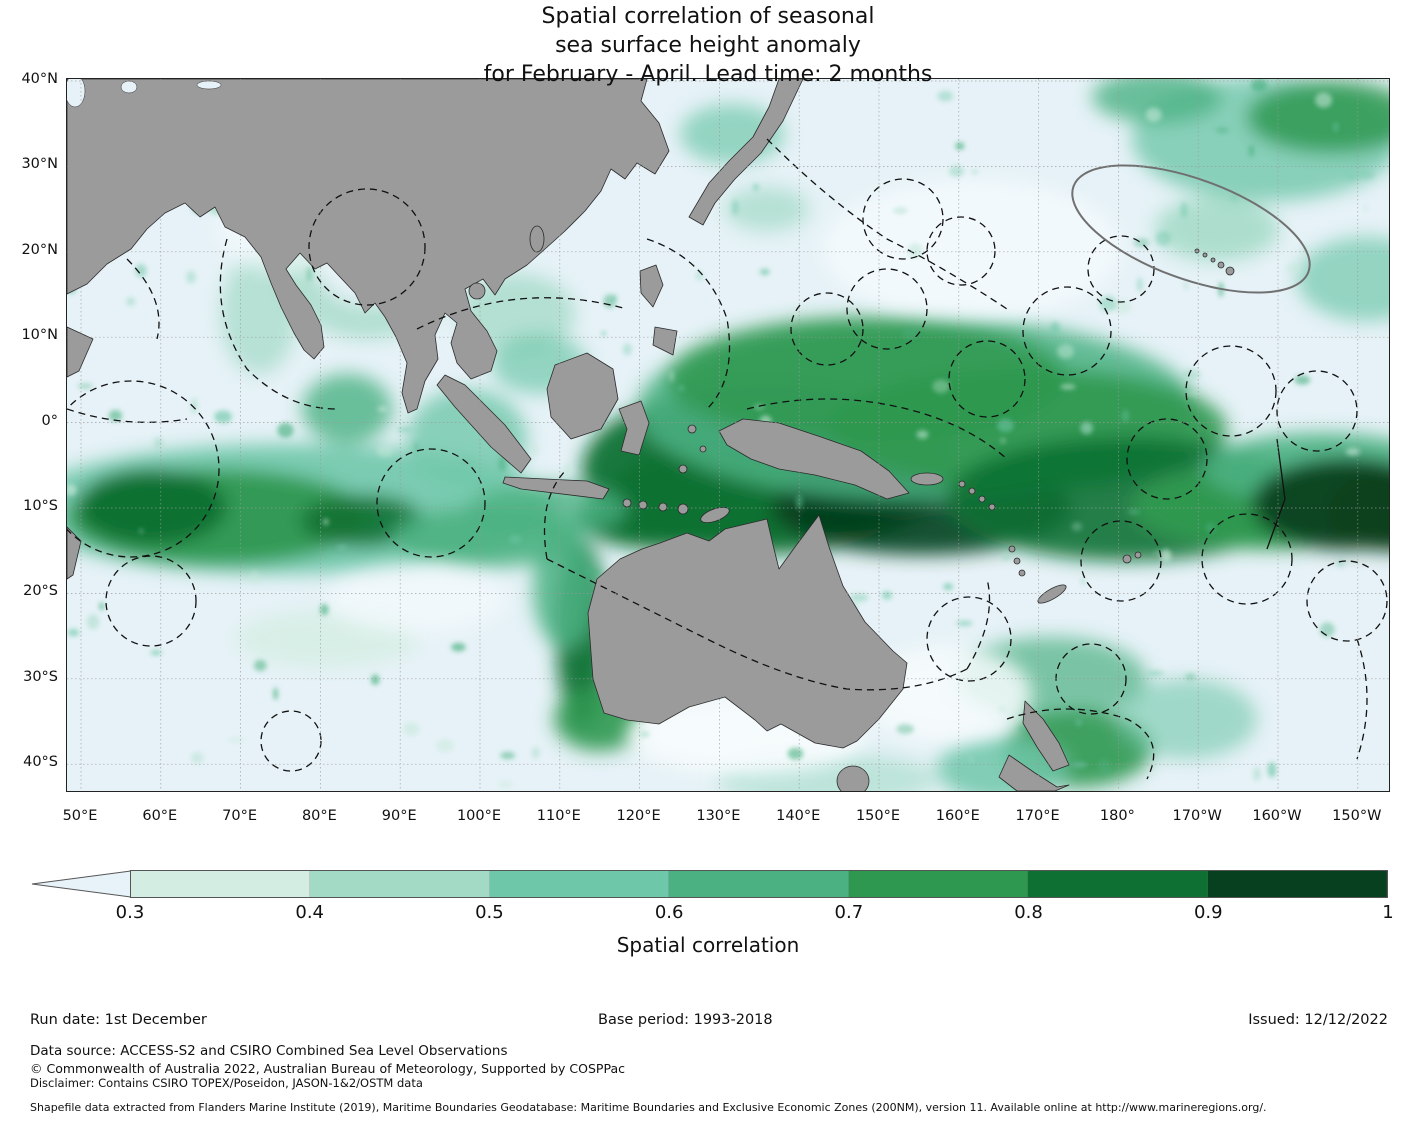 Image resolution: width=1416 pixels, height=1125 pixels. I want to click on colorbar-tick-label: 0.3, so click(130, 912).